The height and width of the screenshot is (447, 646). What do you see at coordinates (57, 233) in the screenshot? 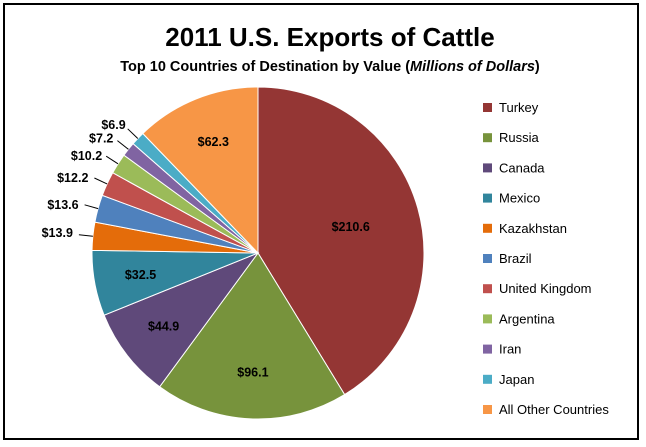
I see `data-label-kazakhstan: $13.9` at bounding box center [57, 233].